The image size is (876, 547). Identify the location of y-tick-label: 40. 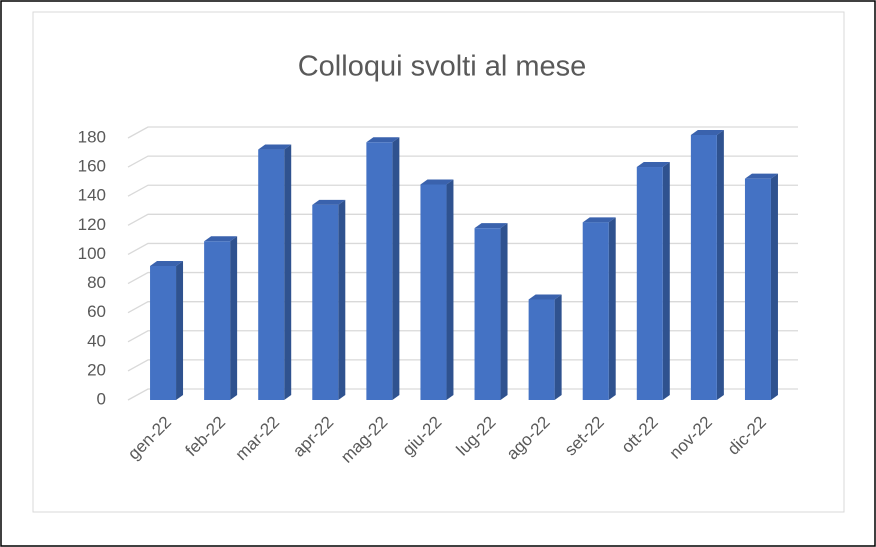
(96, 340).